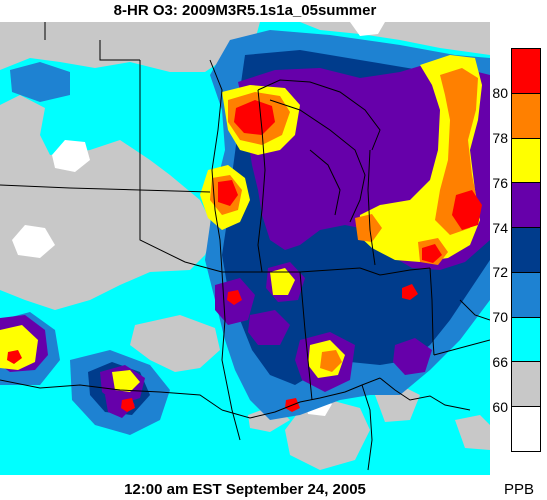 This screenshot has width=547, height=500. Describe the element at coordinates (245, 489) in the screenshot. I see `map-timestamp: 12:00 am EST September 24, 2005` at that location.